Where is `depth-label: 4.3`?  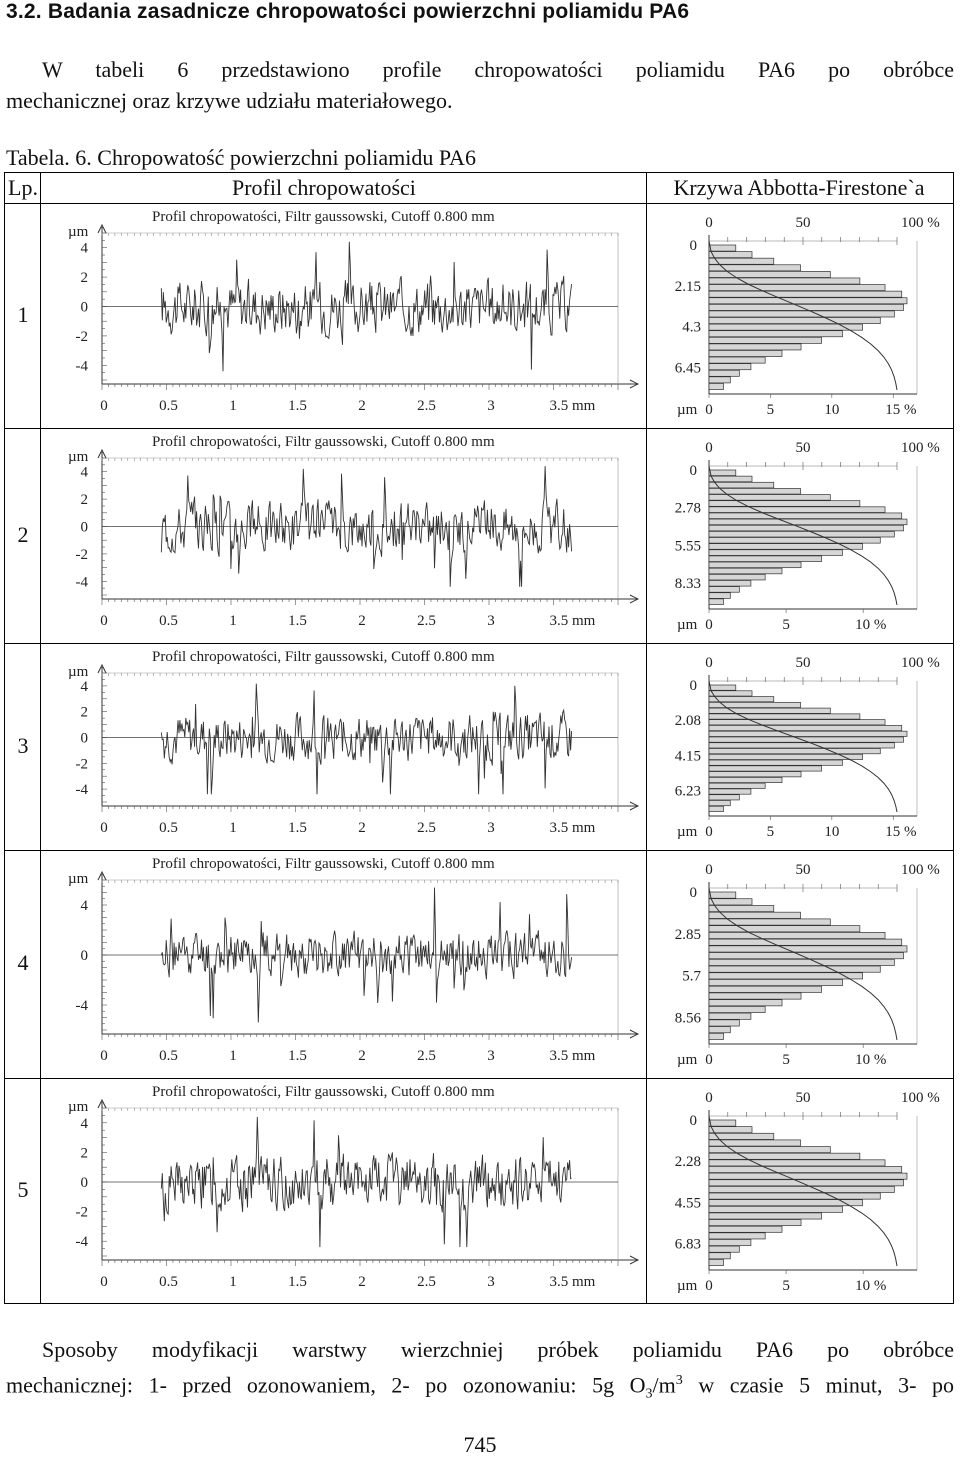 depth-label: 4.3 is located at coordinates (691, 328).